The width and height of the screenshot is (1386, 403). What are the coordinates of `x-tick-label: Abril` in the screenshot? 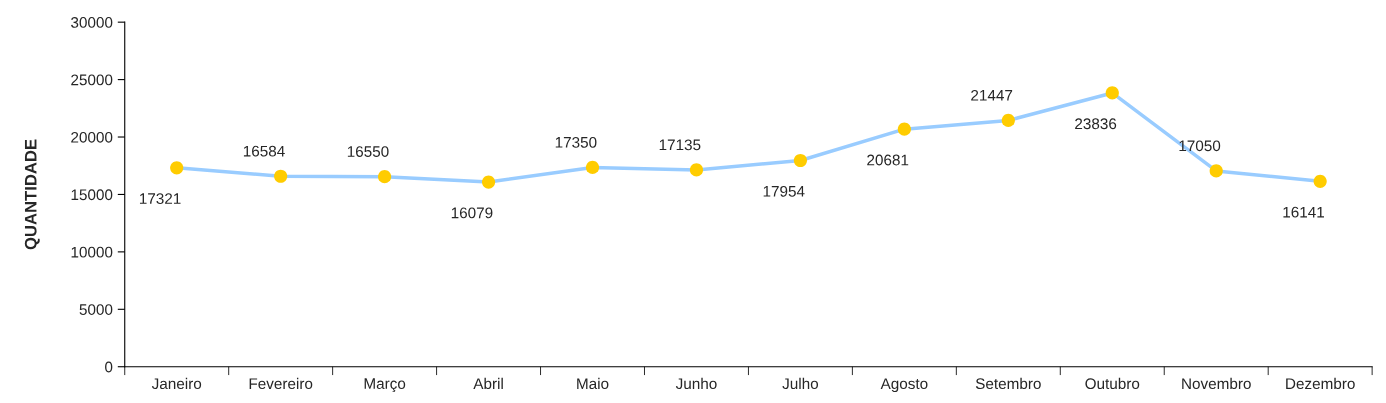 It's located at (488, 383).